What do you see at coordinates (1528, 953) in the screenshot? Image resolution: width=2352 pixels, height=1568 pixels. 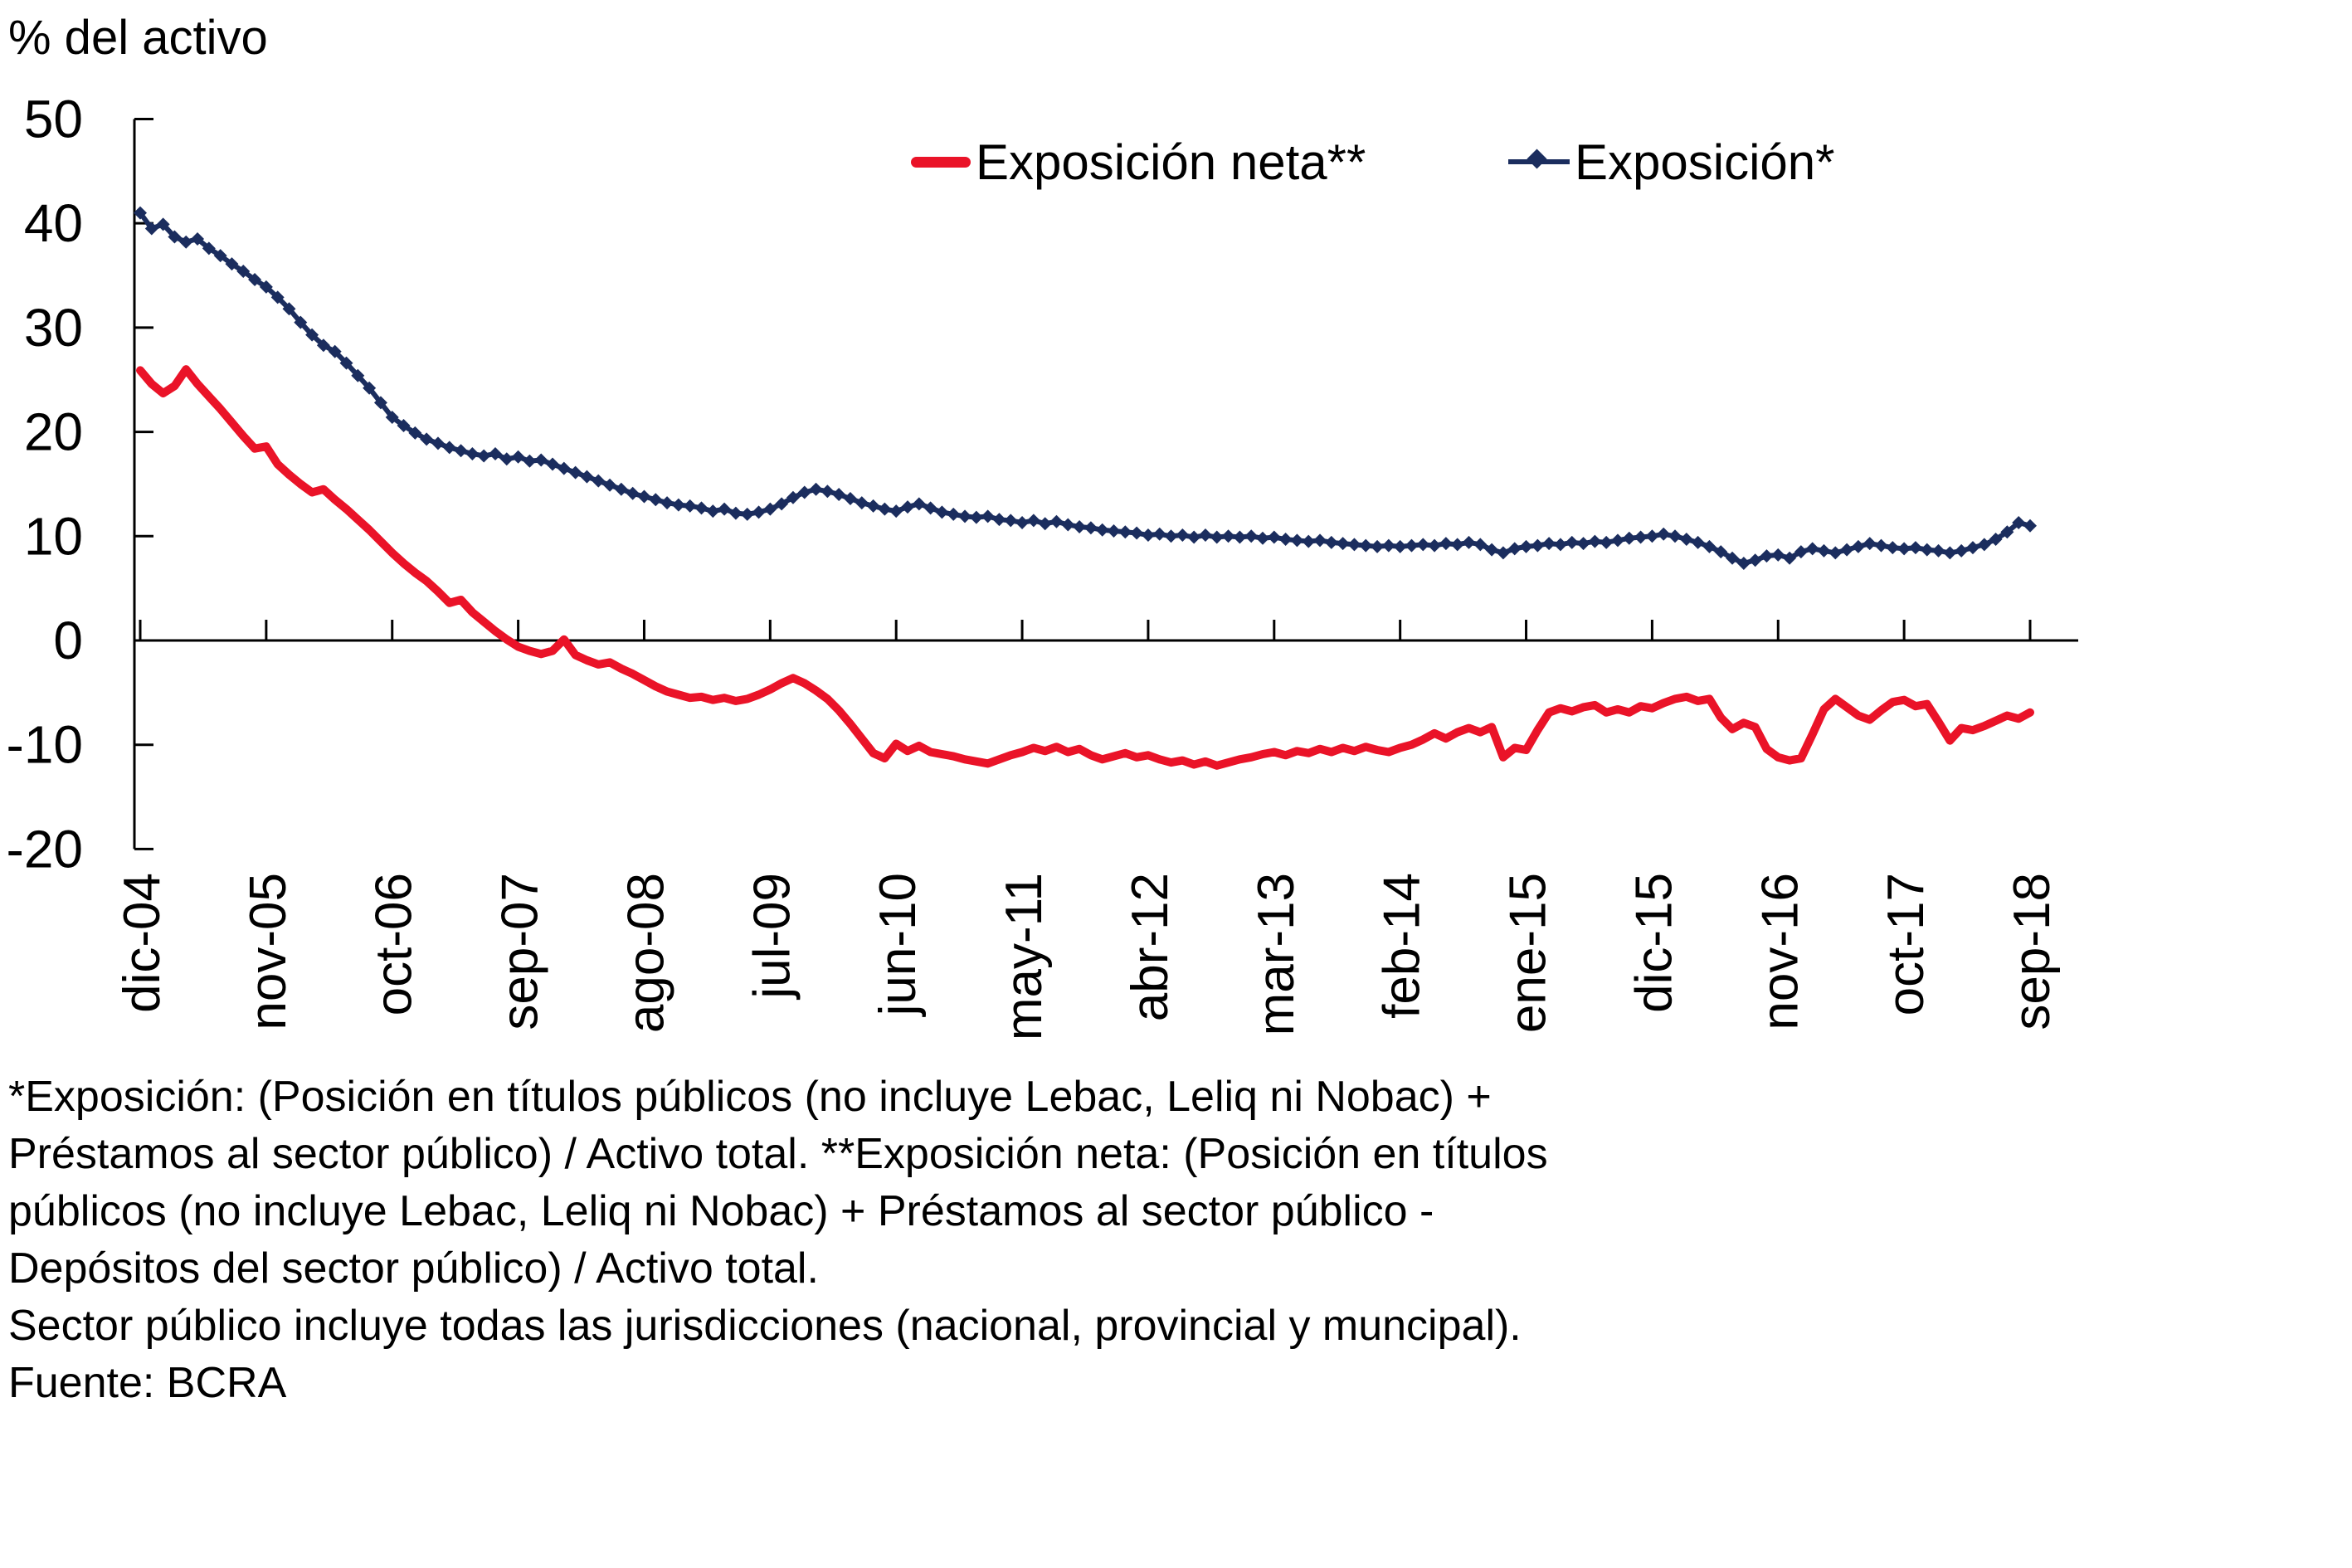 I see `x-tick-label: ene-15` at bounding box center [1528, 953].